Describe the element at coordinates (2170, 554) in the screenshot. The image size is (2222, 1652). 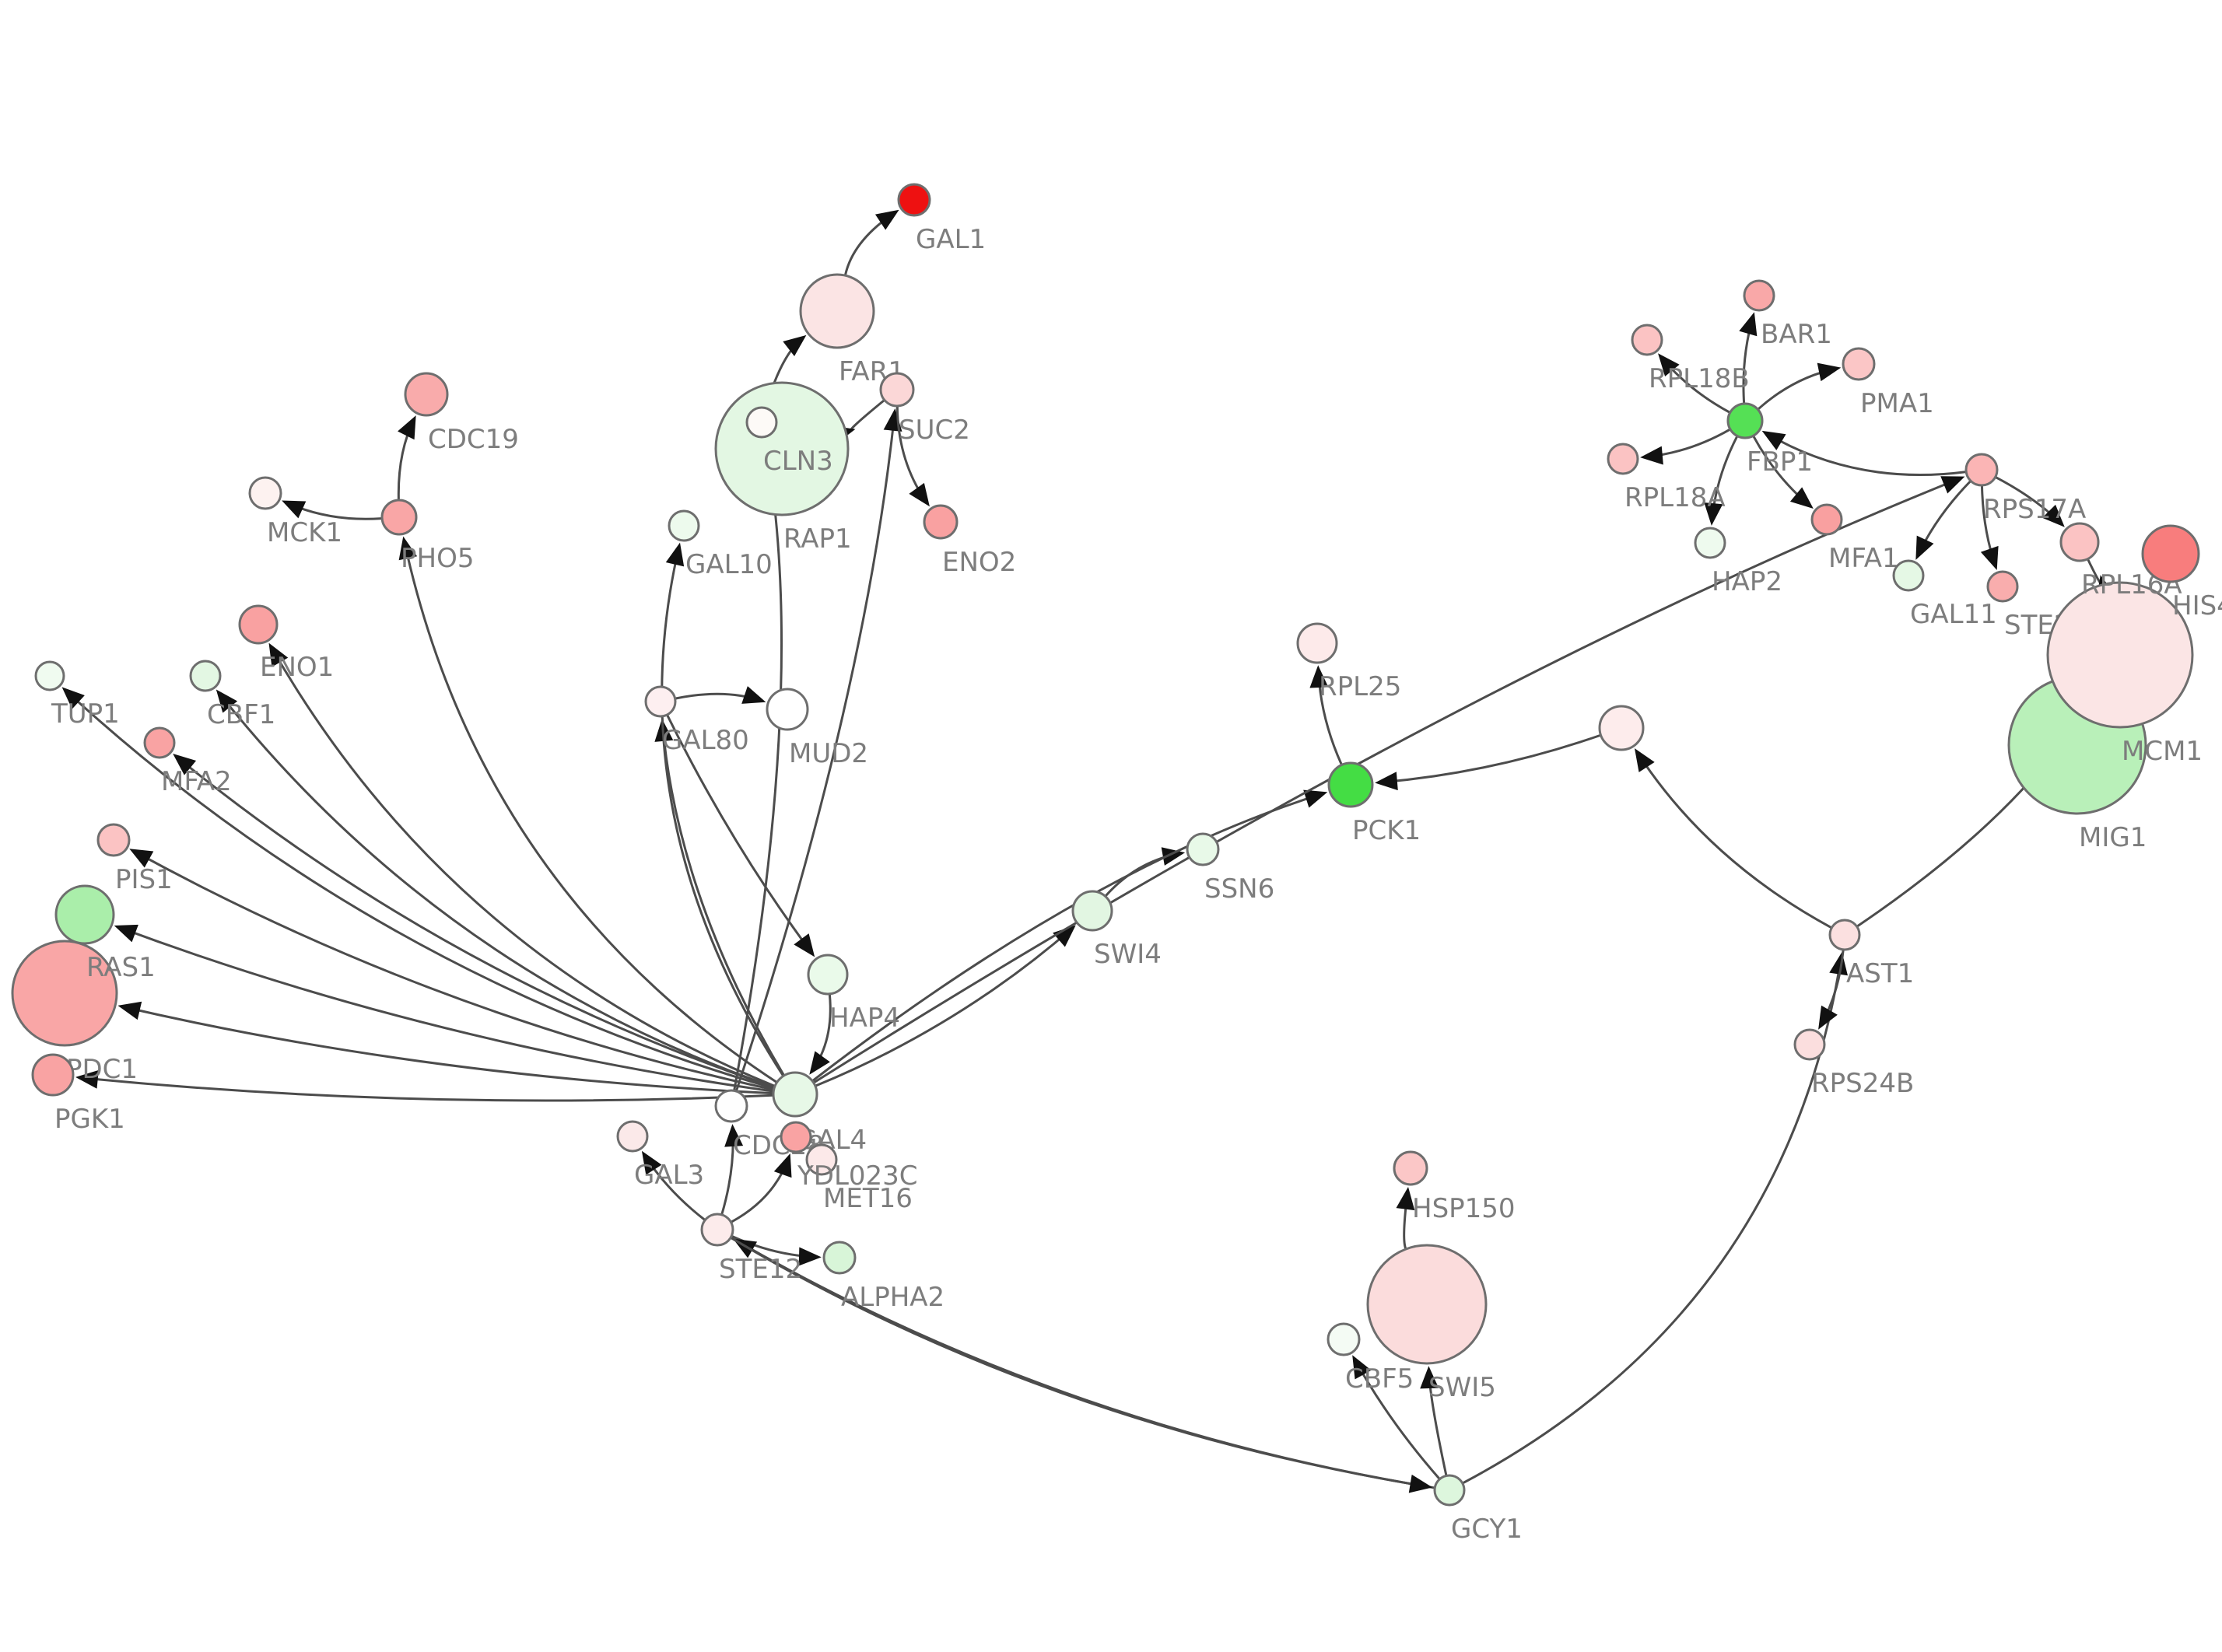
I see `node-circle-his4` at that location.